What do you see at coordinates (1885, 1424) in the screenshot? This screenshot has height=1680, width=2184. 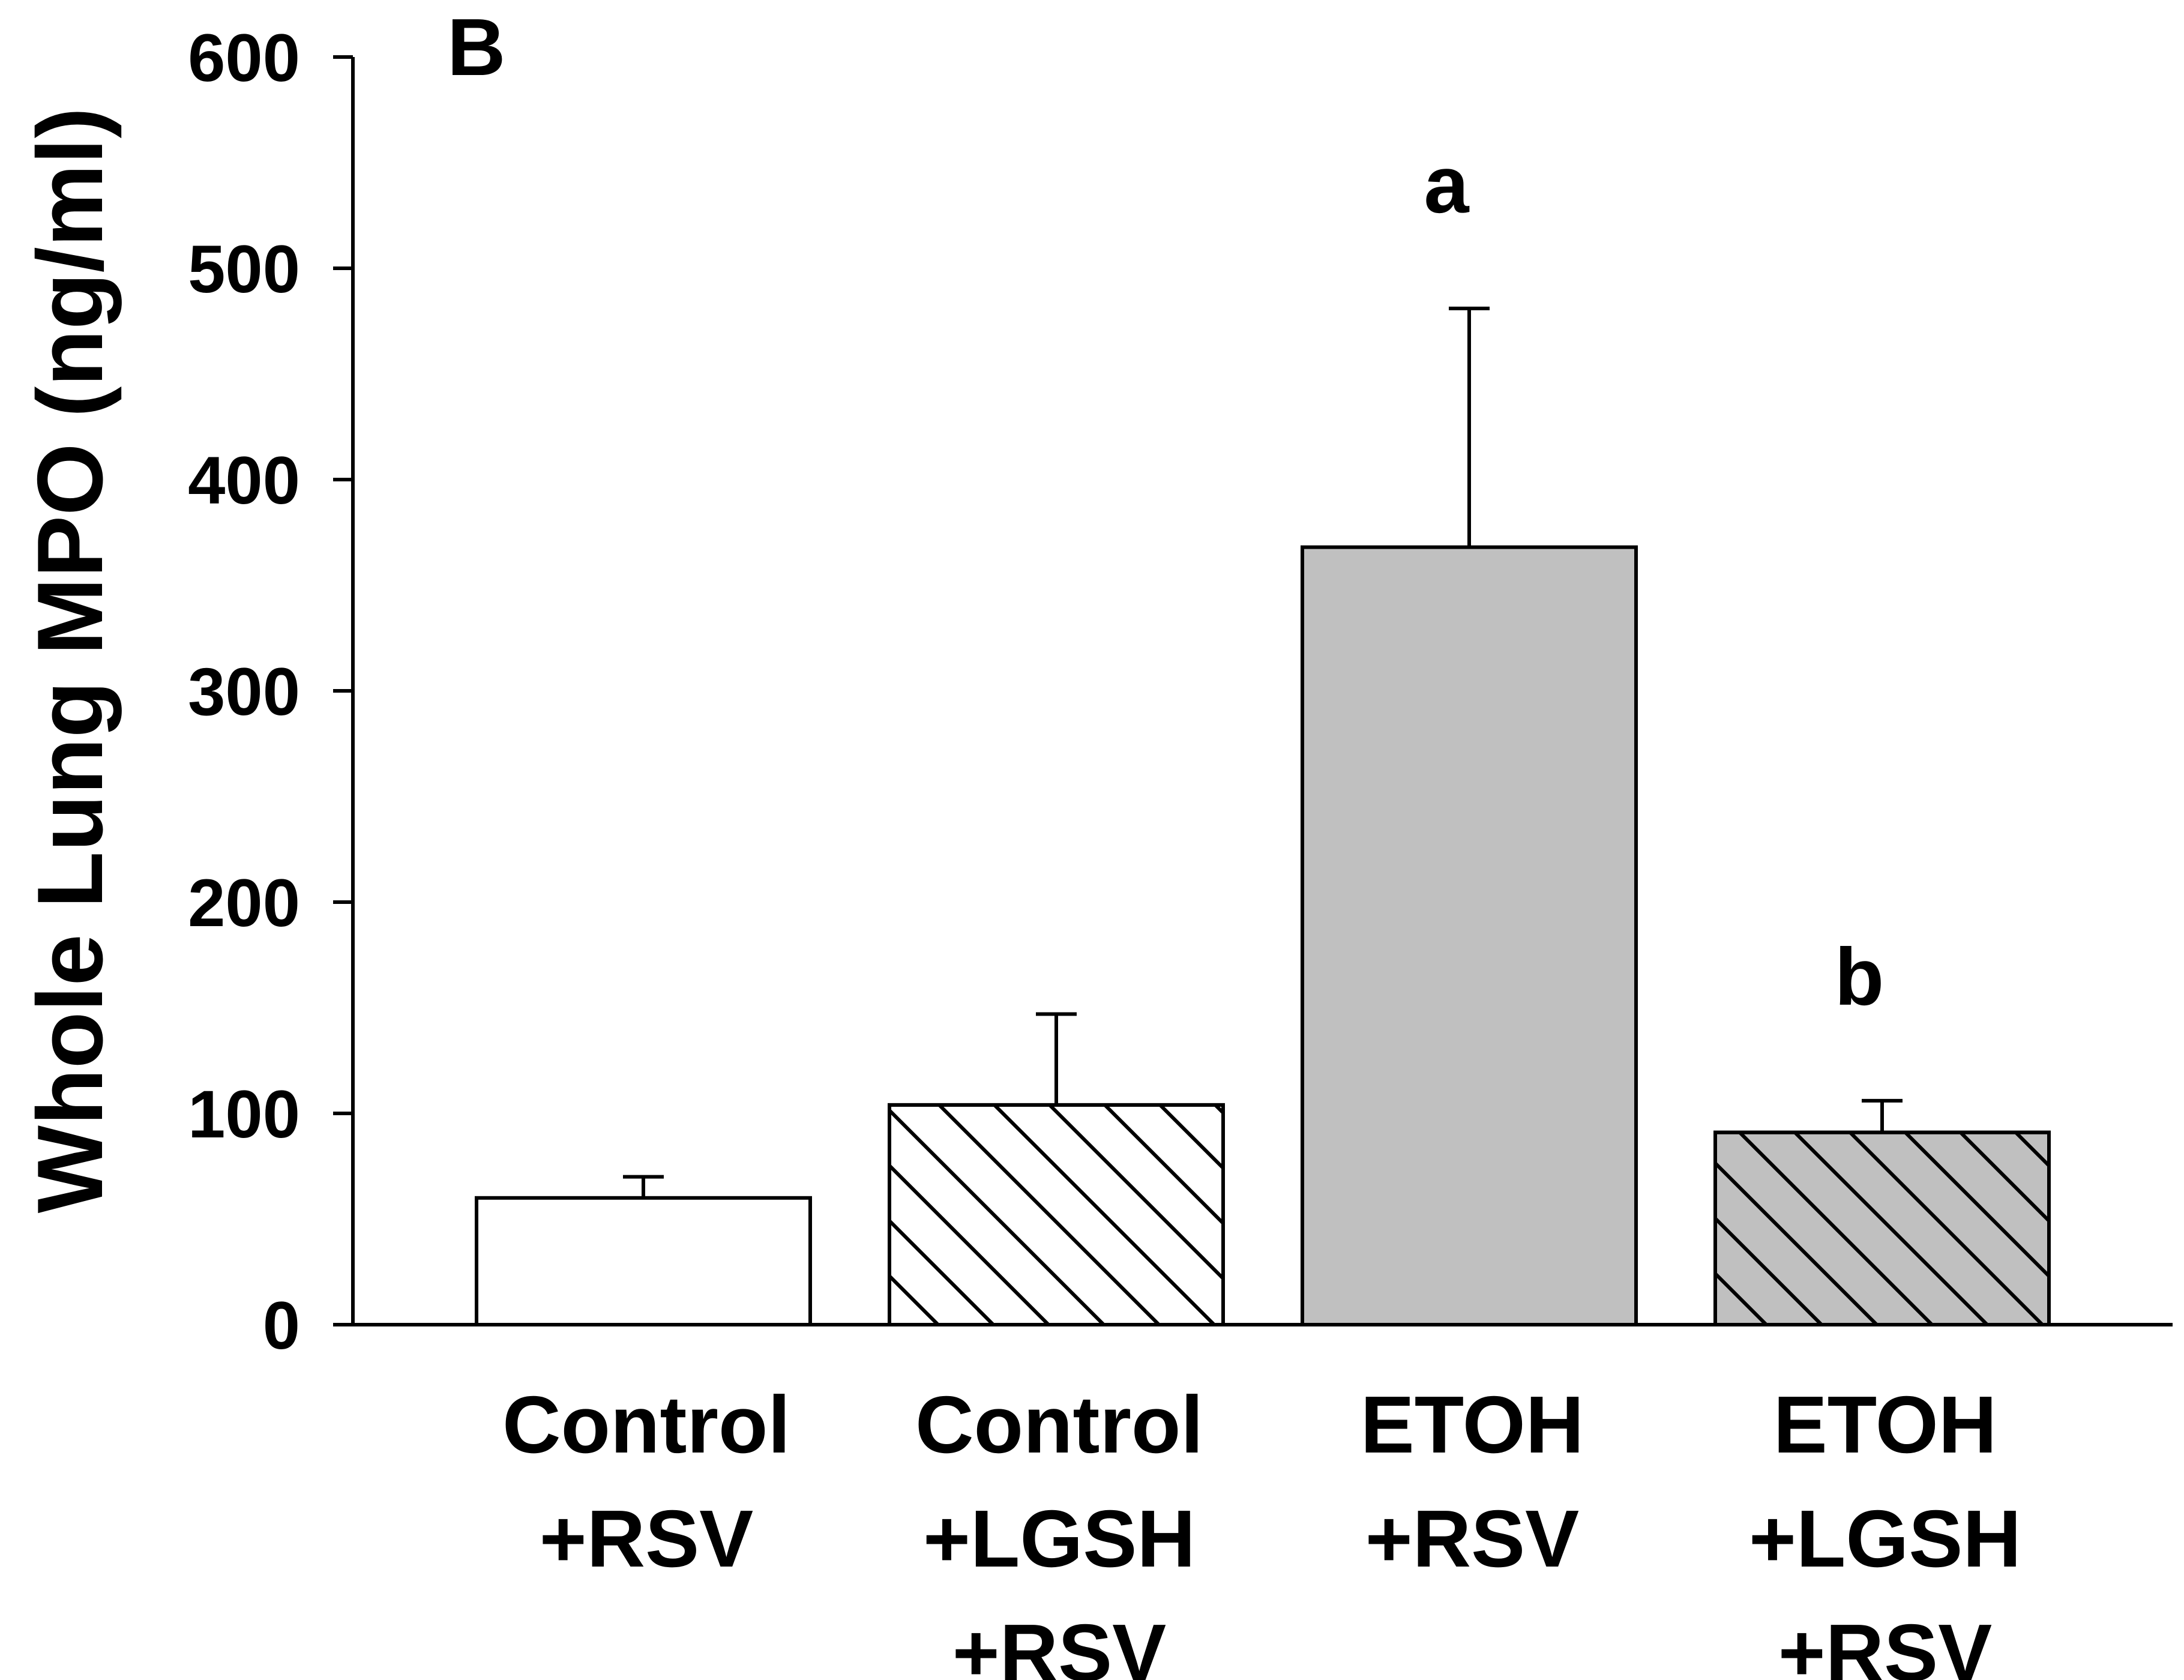 I see `category-label-3-line-0: ETOH` at bounding box center [1885, 1424].